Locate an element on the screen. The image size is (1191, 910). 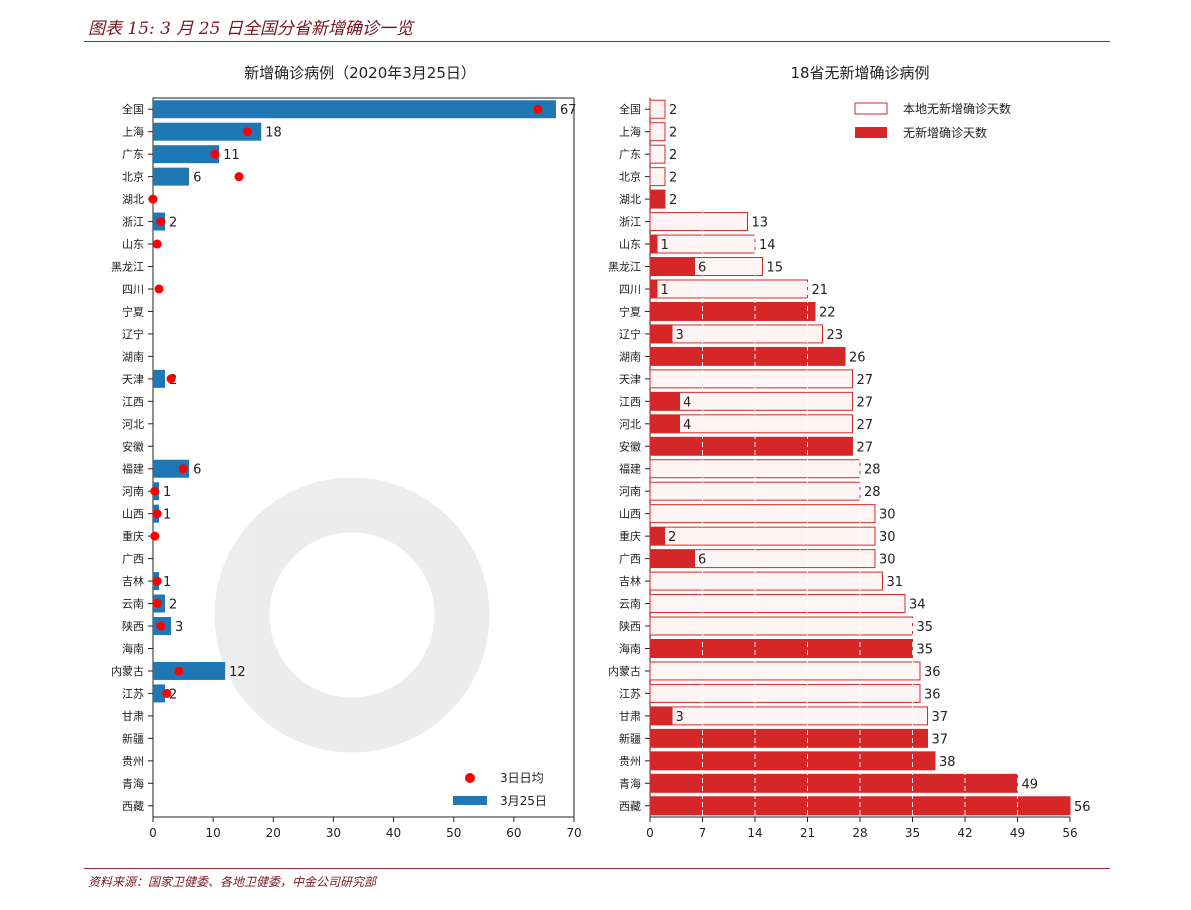
bar-label-福建: 6 is located at coordinates (197, 470).